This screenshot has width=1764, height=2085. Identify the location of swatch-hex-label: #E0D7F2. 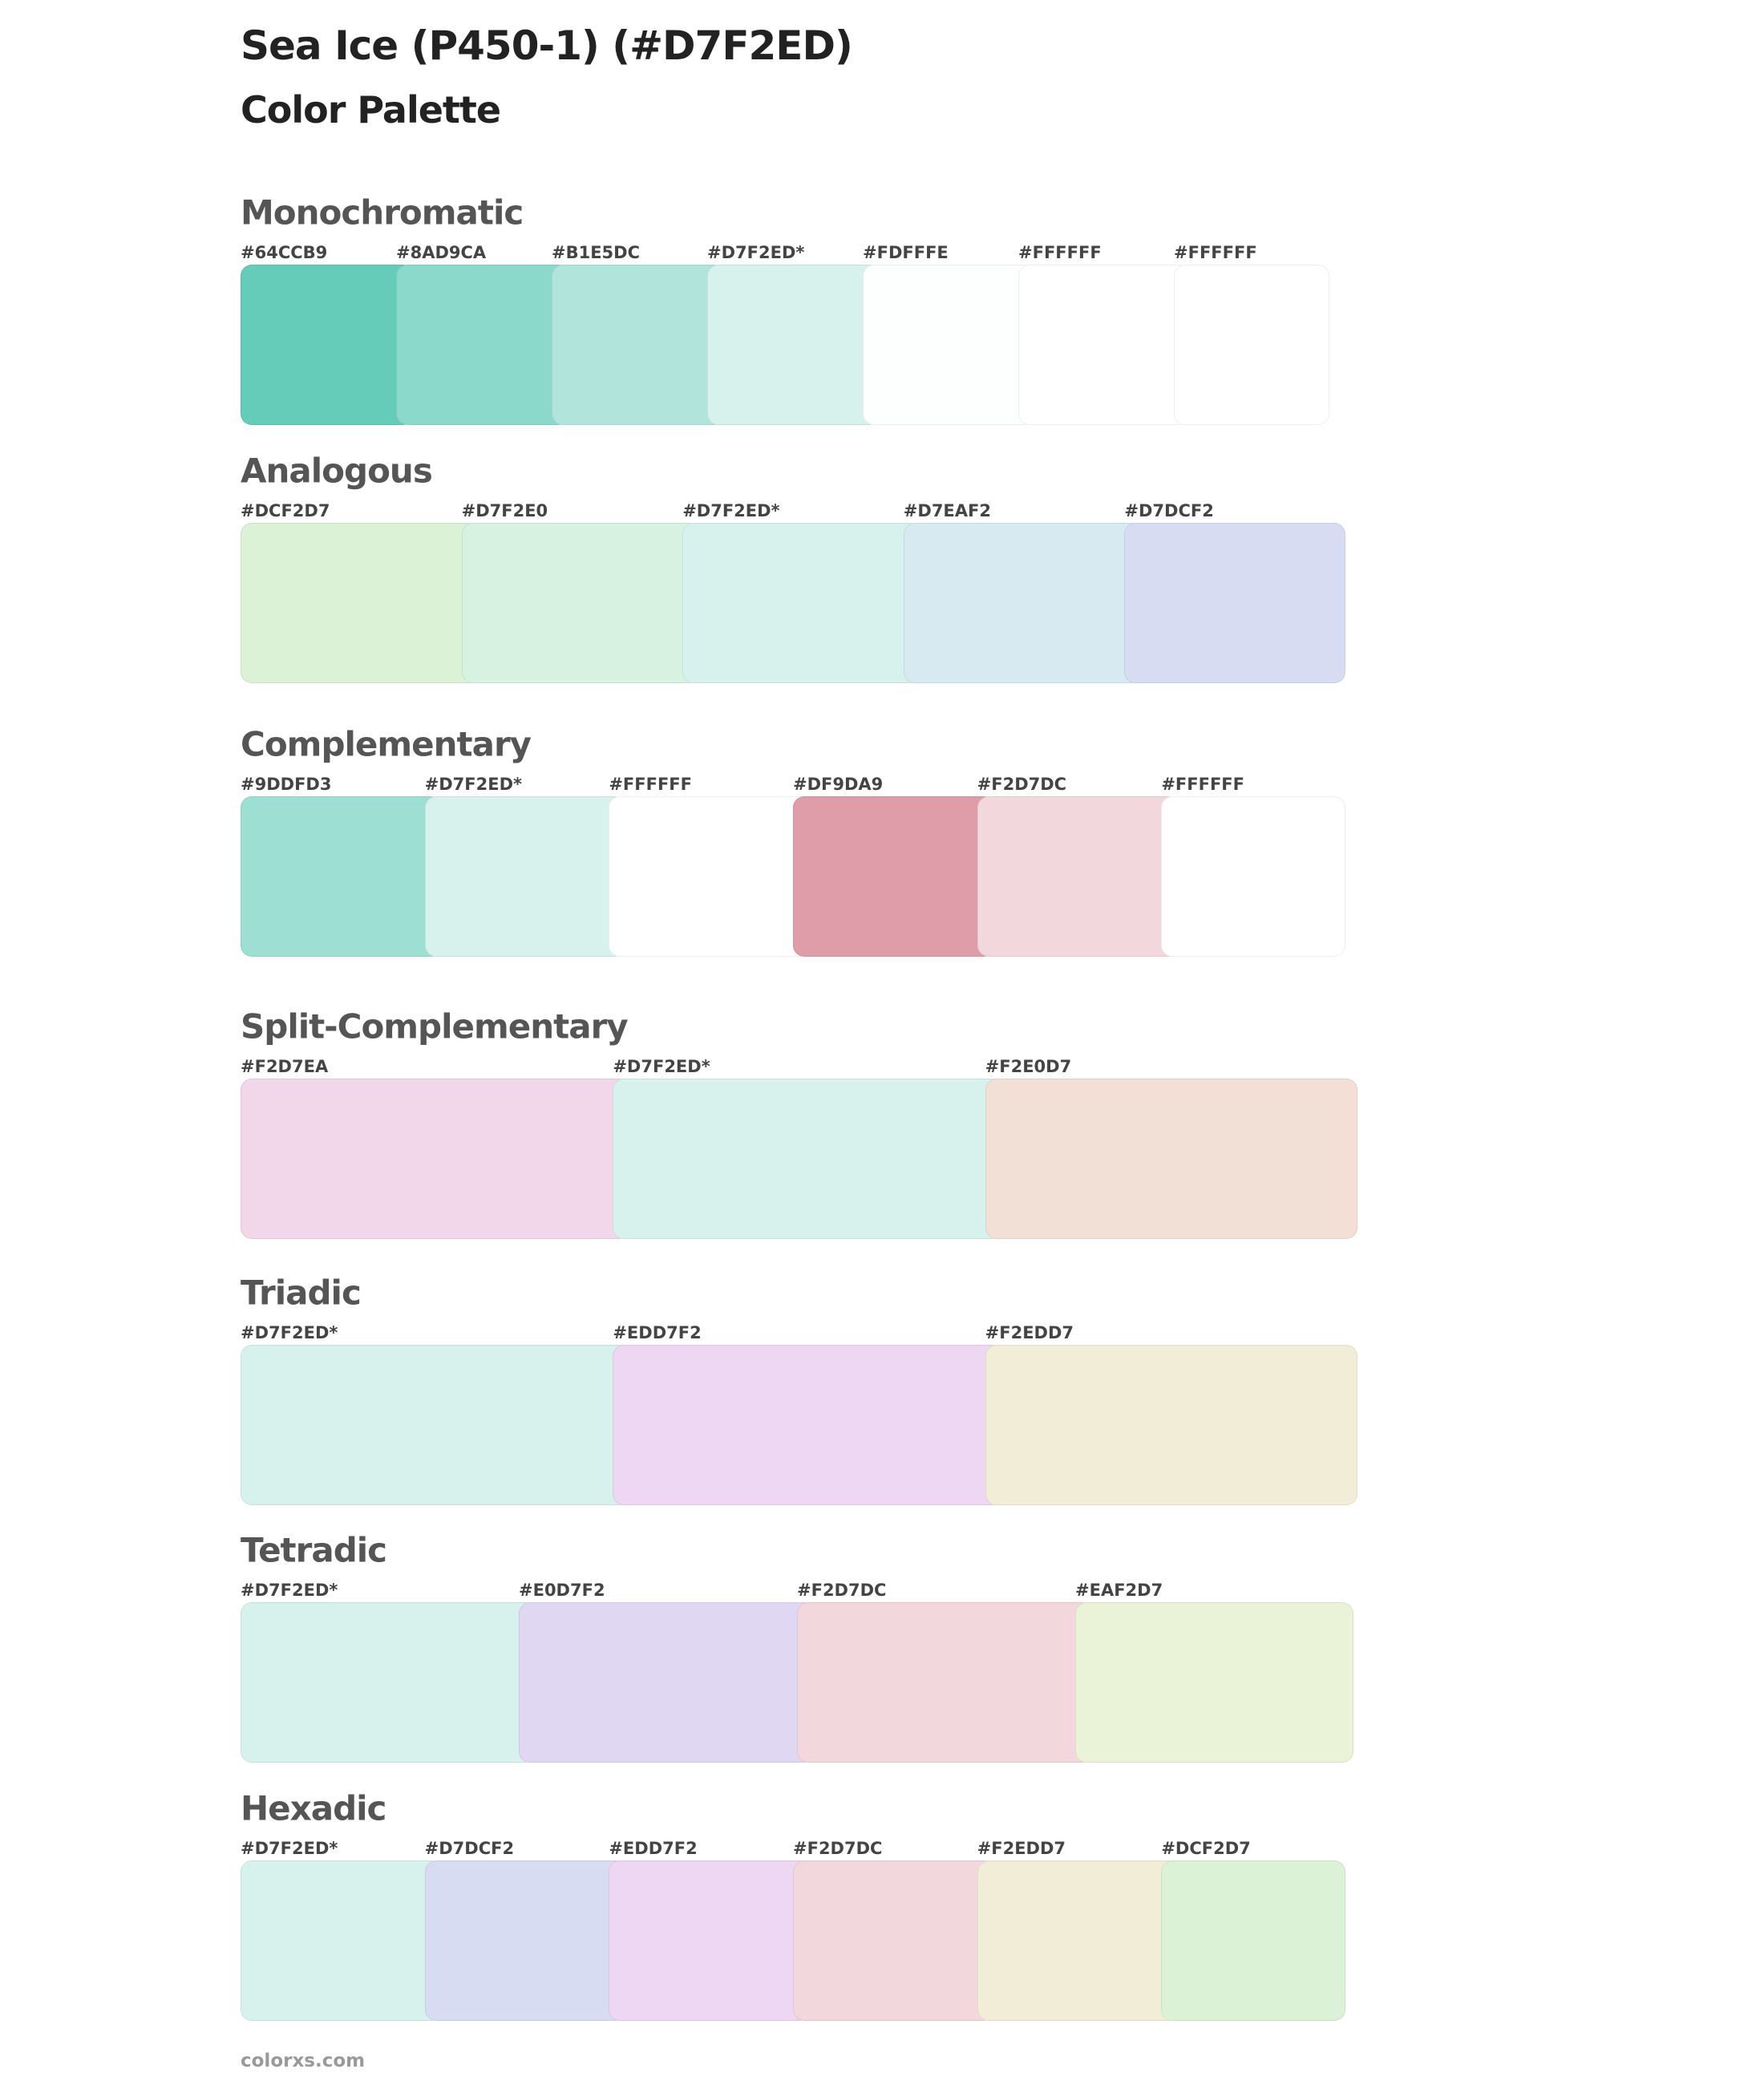
(562, 1590).